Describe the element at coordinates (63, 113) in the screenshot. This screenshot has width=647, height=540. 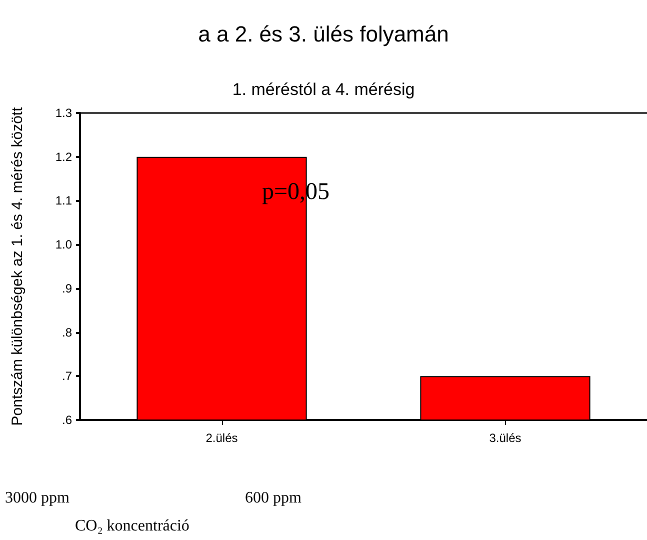
I see `y-tick-label: 1.3` at that location.